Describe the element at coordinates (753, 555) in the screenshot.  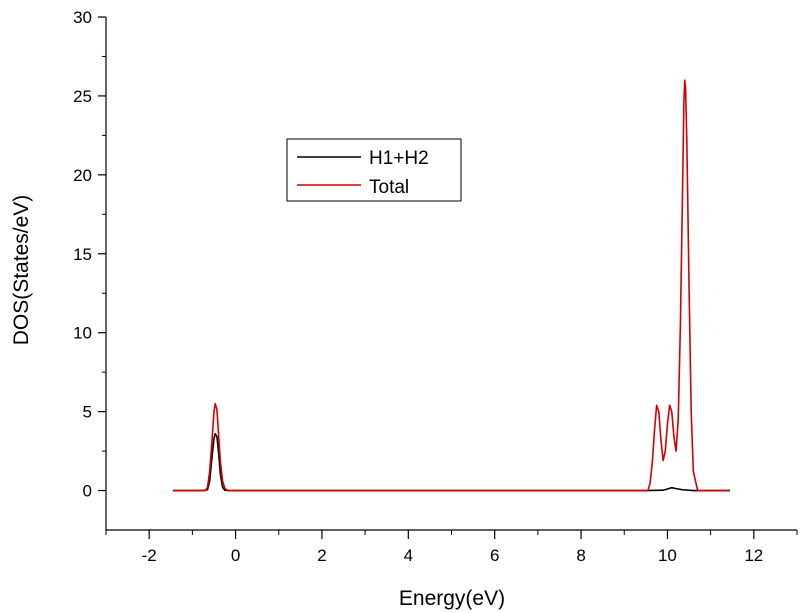
I see `x-tick-label: 12` at that location.